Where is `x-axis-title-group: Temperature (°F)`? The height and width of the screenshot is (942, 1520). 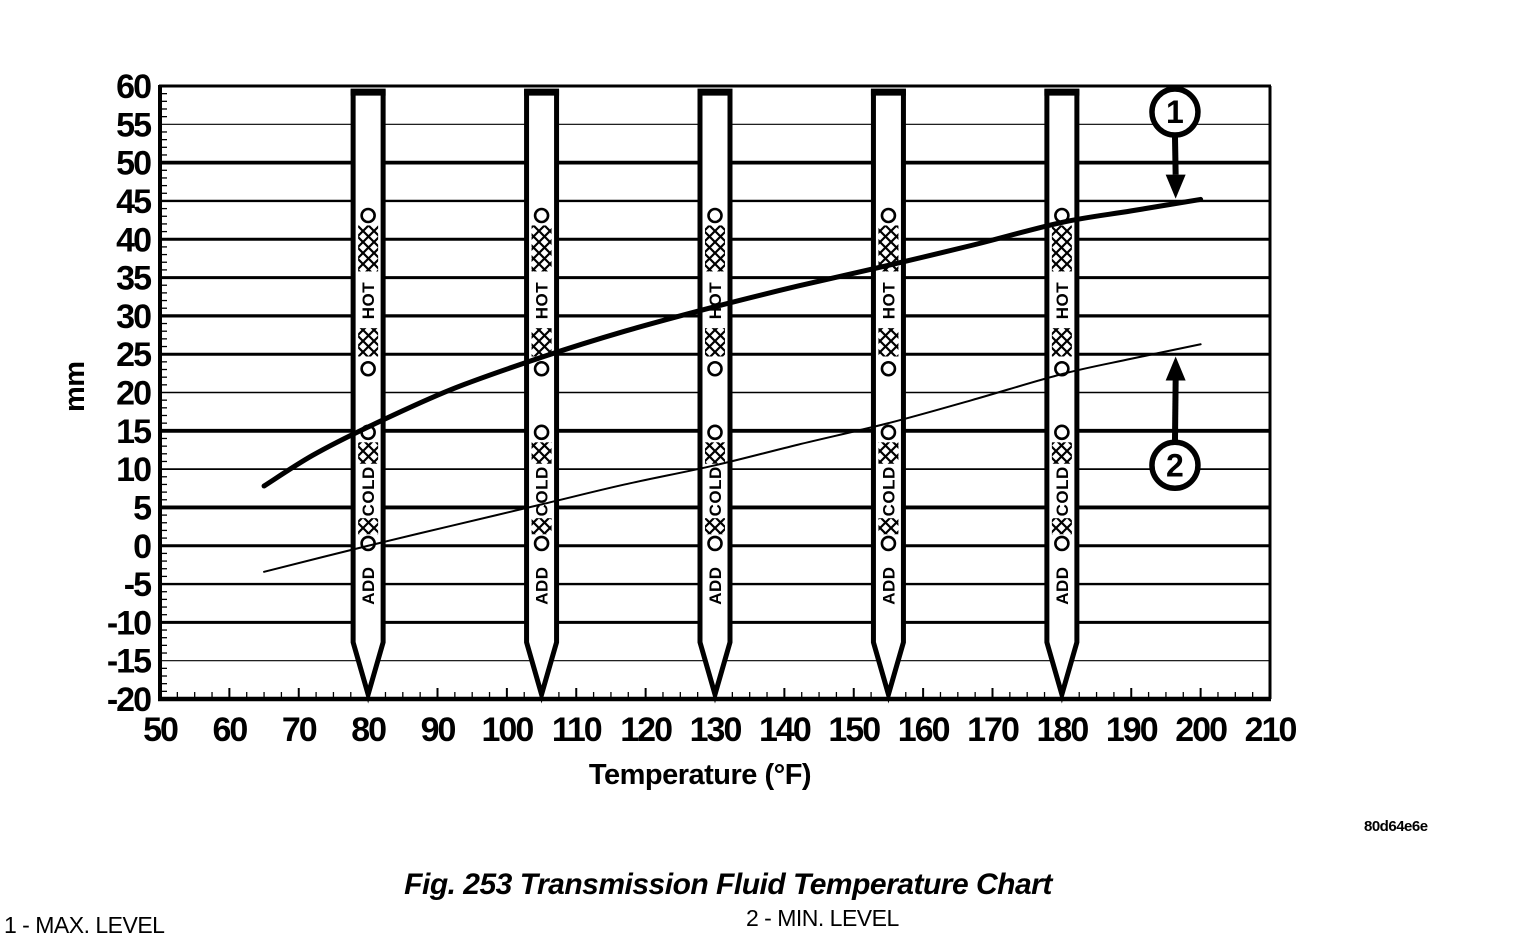
x-axis-title-group: Temperature (°F) is located at coordinates (700, 775).